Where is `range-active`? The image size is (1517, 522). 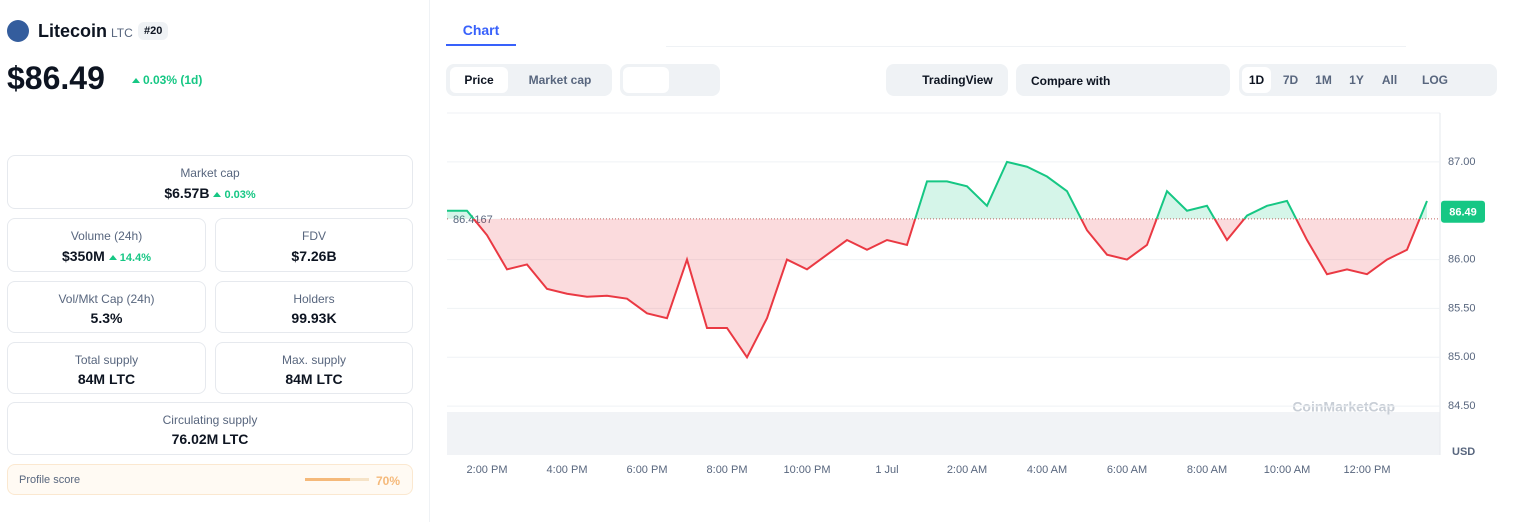
range-active is located at coordinates (1256, 80).